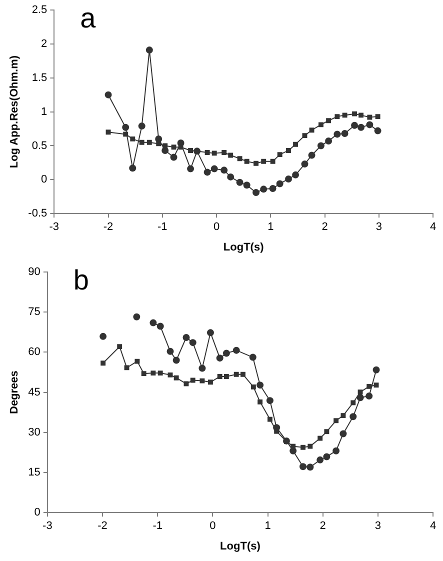 The height and width of the screenshot is (561, 443). I want to click on y-tick-label: -0.5, so click(38, 214).